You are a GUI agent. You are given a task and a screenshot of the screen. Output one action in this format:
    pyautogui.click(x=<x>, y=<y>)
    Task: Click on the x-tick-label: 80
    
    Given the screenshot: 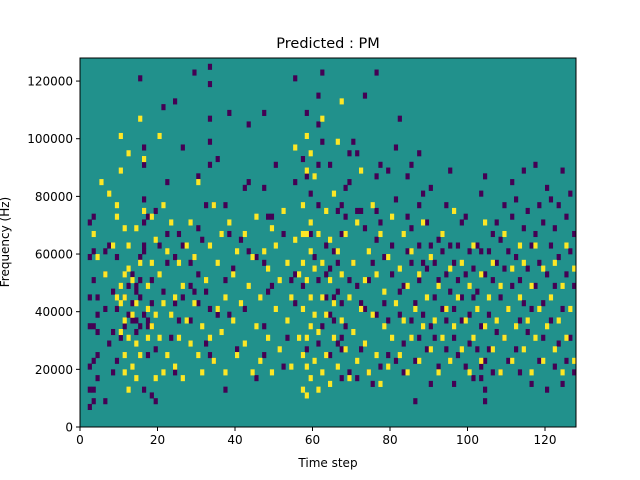 What is the action you would take?
    pyautogui.click(x=389, y=440)
    